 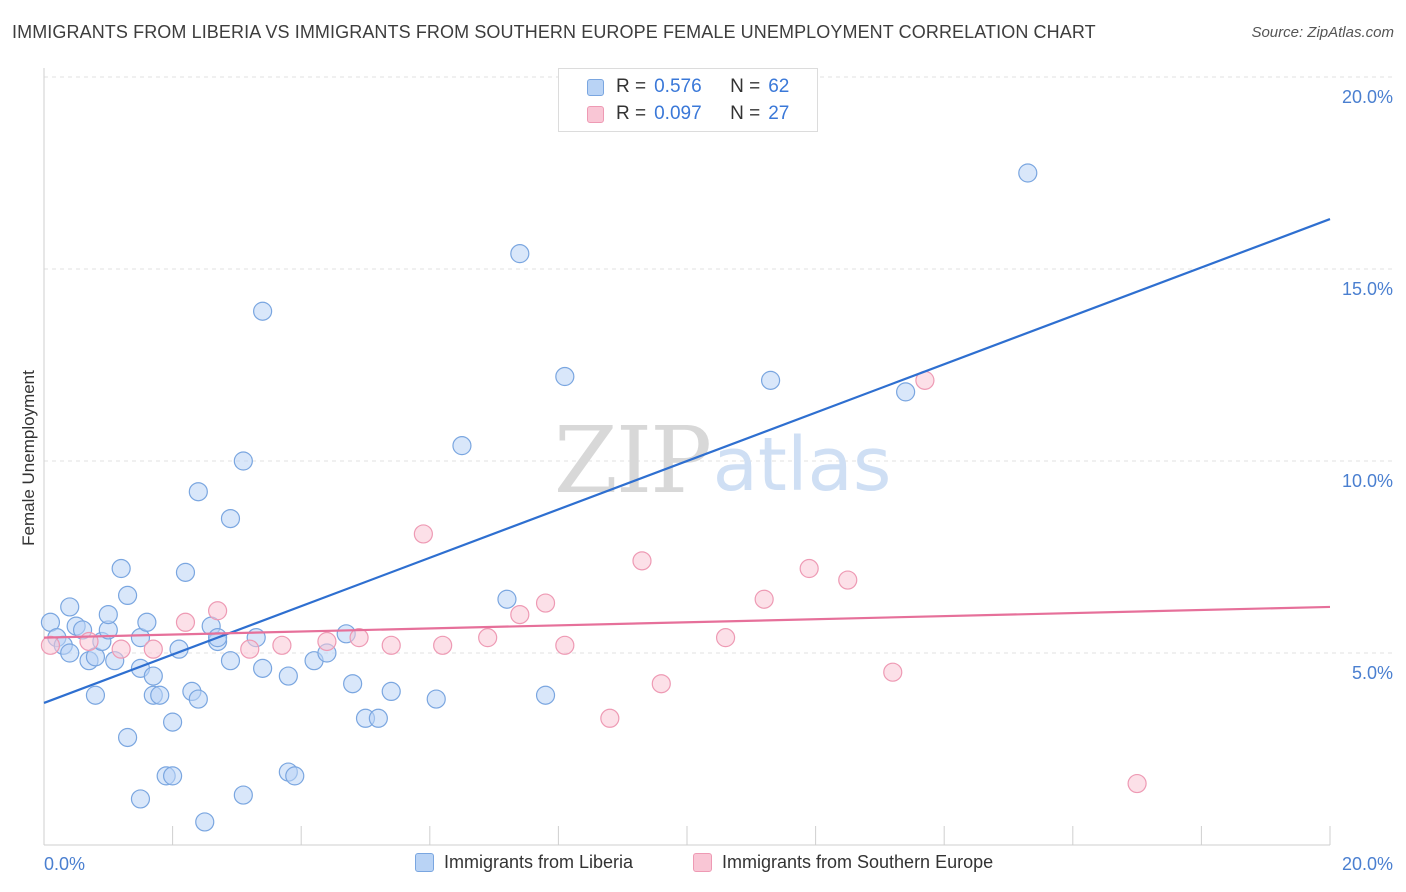 I want to click on legend-n-value: 62, so click(x=779, y=86).